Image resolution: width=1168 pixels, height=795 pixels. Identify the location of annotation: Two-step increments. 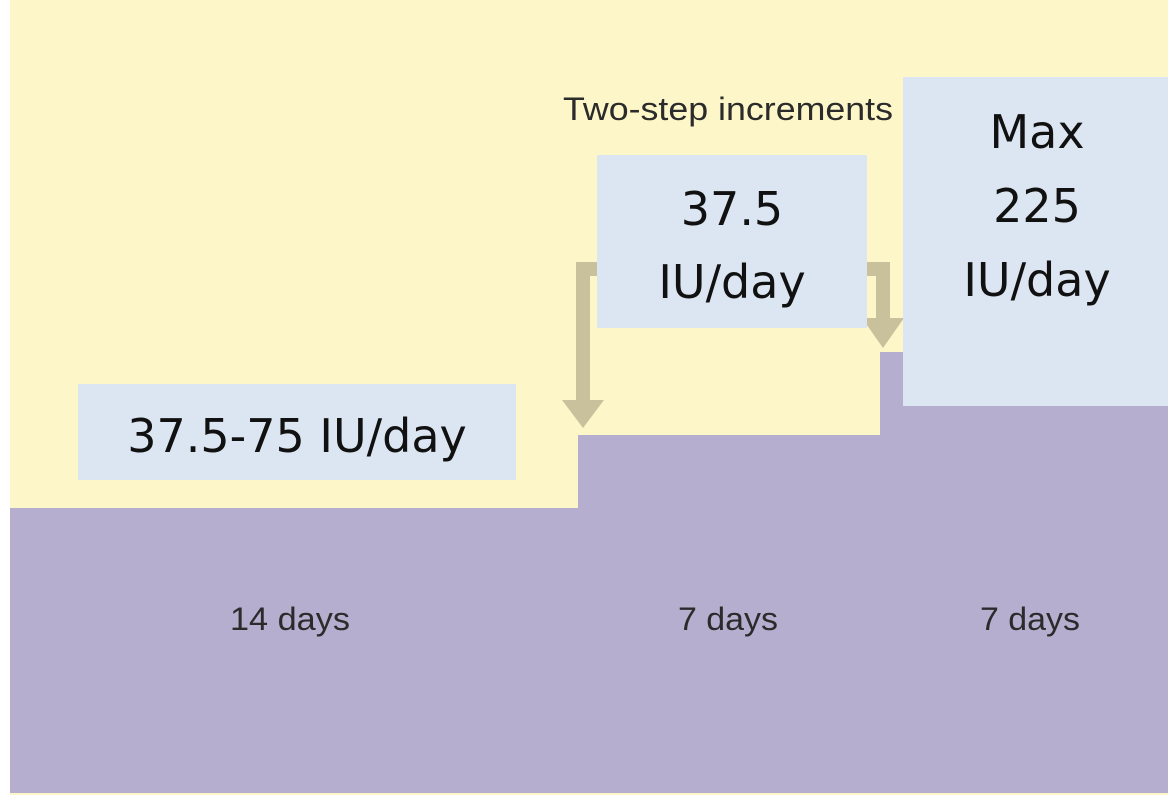
(728, 109).